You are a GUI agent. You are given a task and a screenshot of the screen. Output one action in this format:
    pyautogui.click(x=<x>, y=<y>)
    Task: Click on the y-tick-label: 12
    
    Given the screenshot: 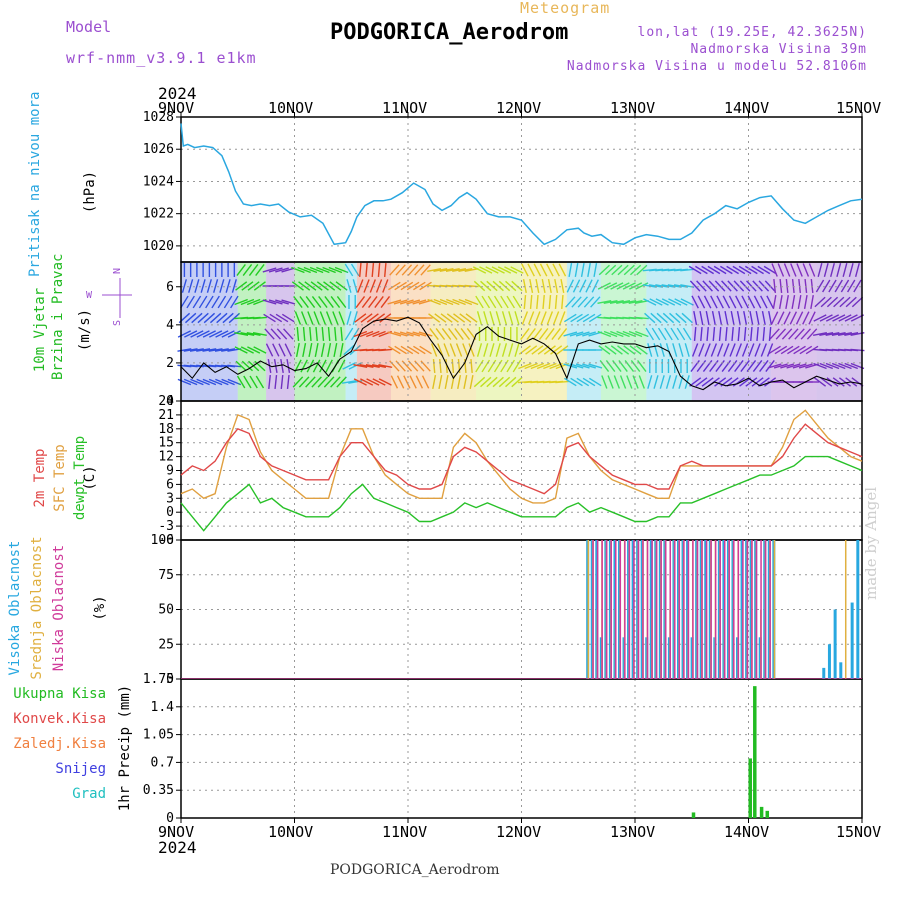 What is the action you would take?
    pyautogui.click(x=166, y=457)
    